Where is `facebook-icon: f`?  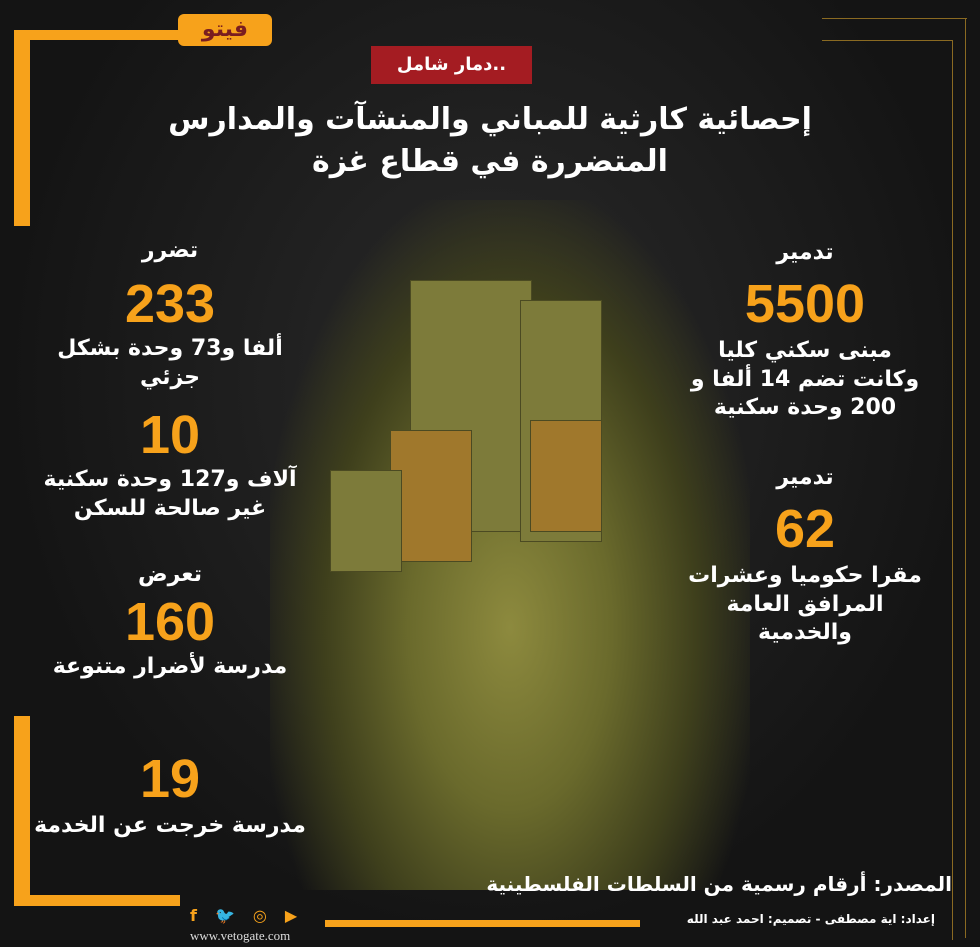
facebook-icon: f is located at coordinates (193, 915).